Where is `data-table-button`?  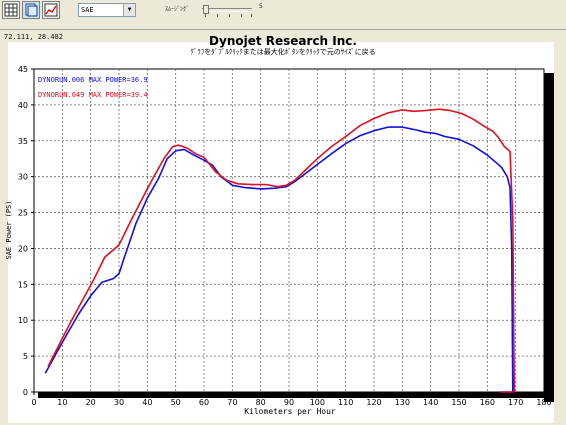 data-table-button is located at coordinates (51, 10).